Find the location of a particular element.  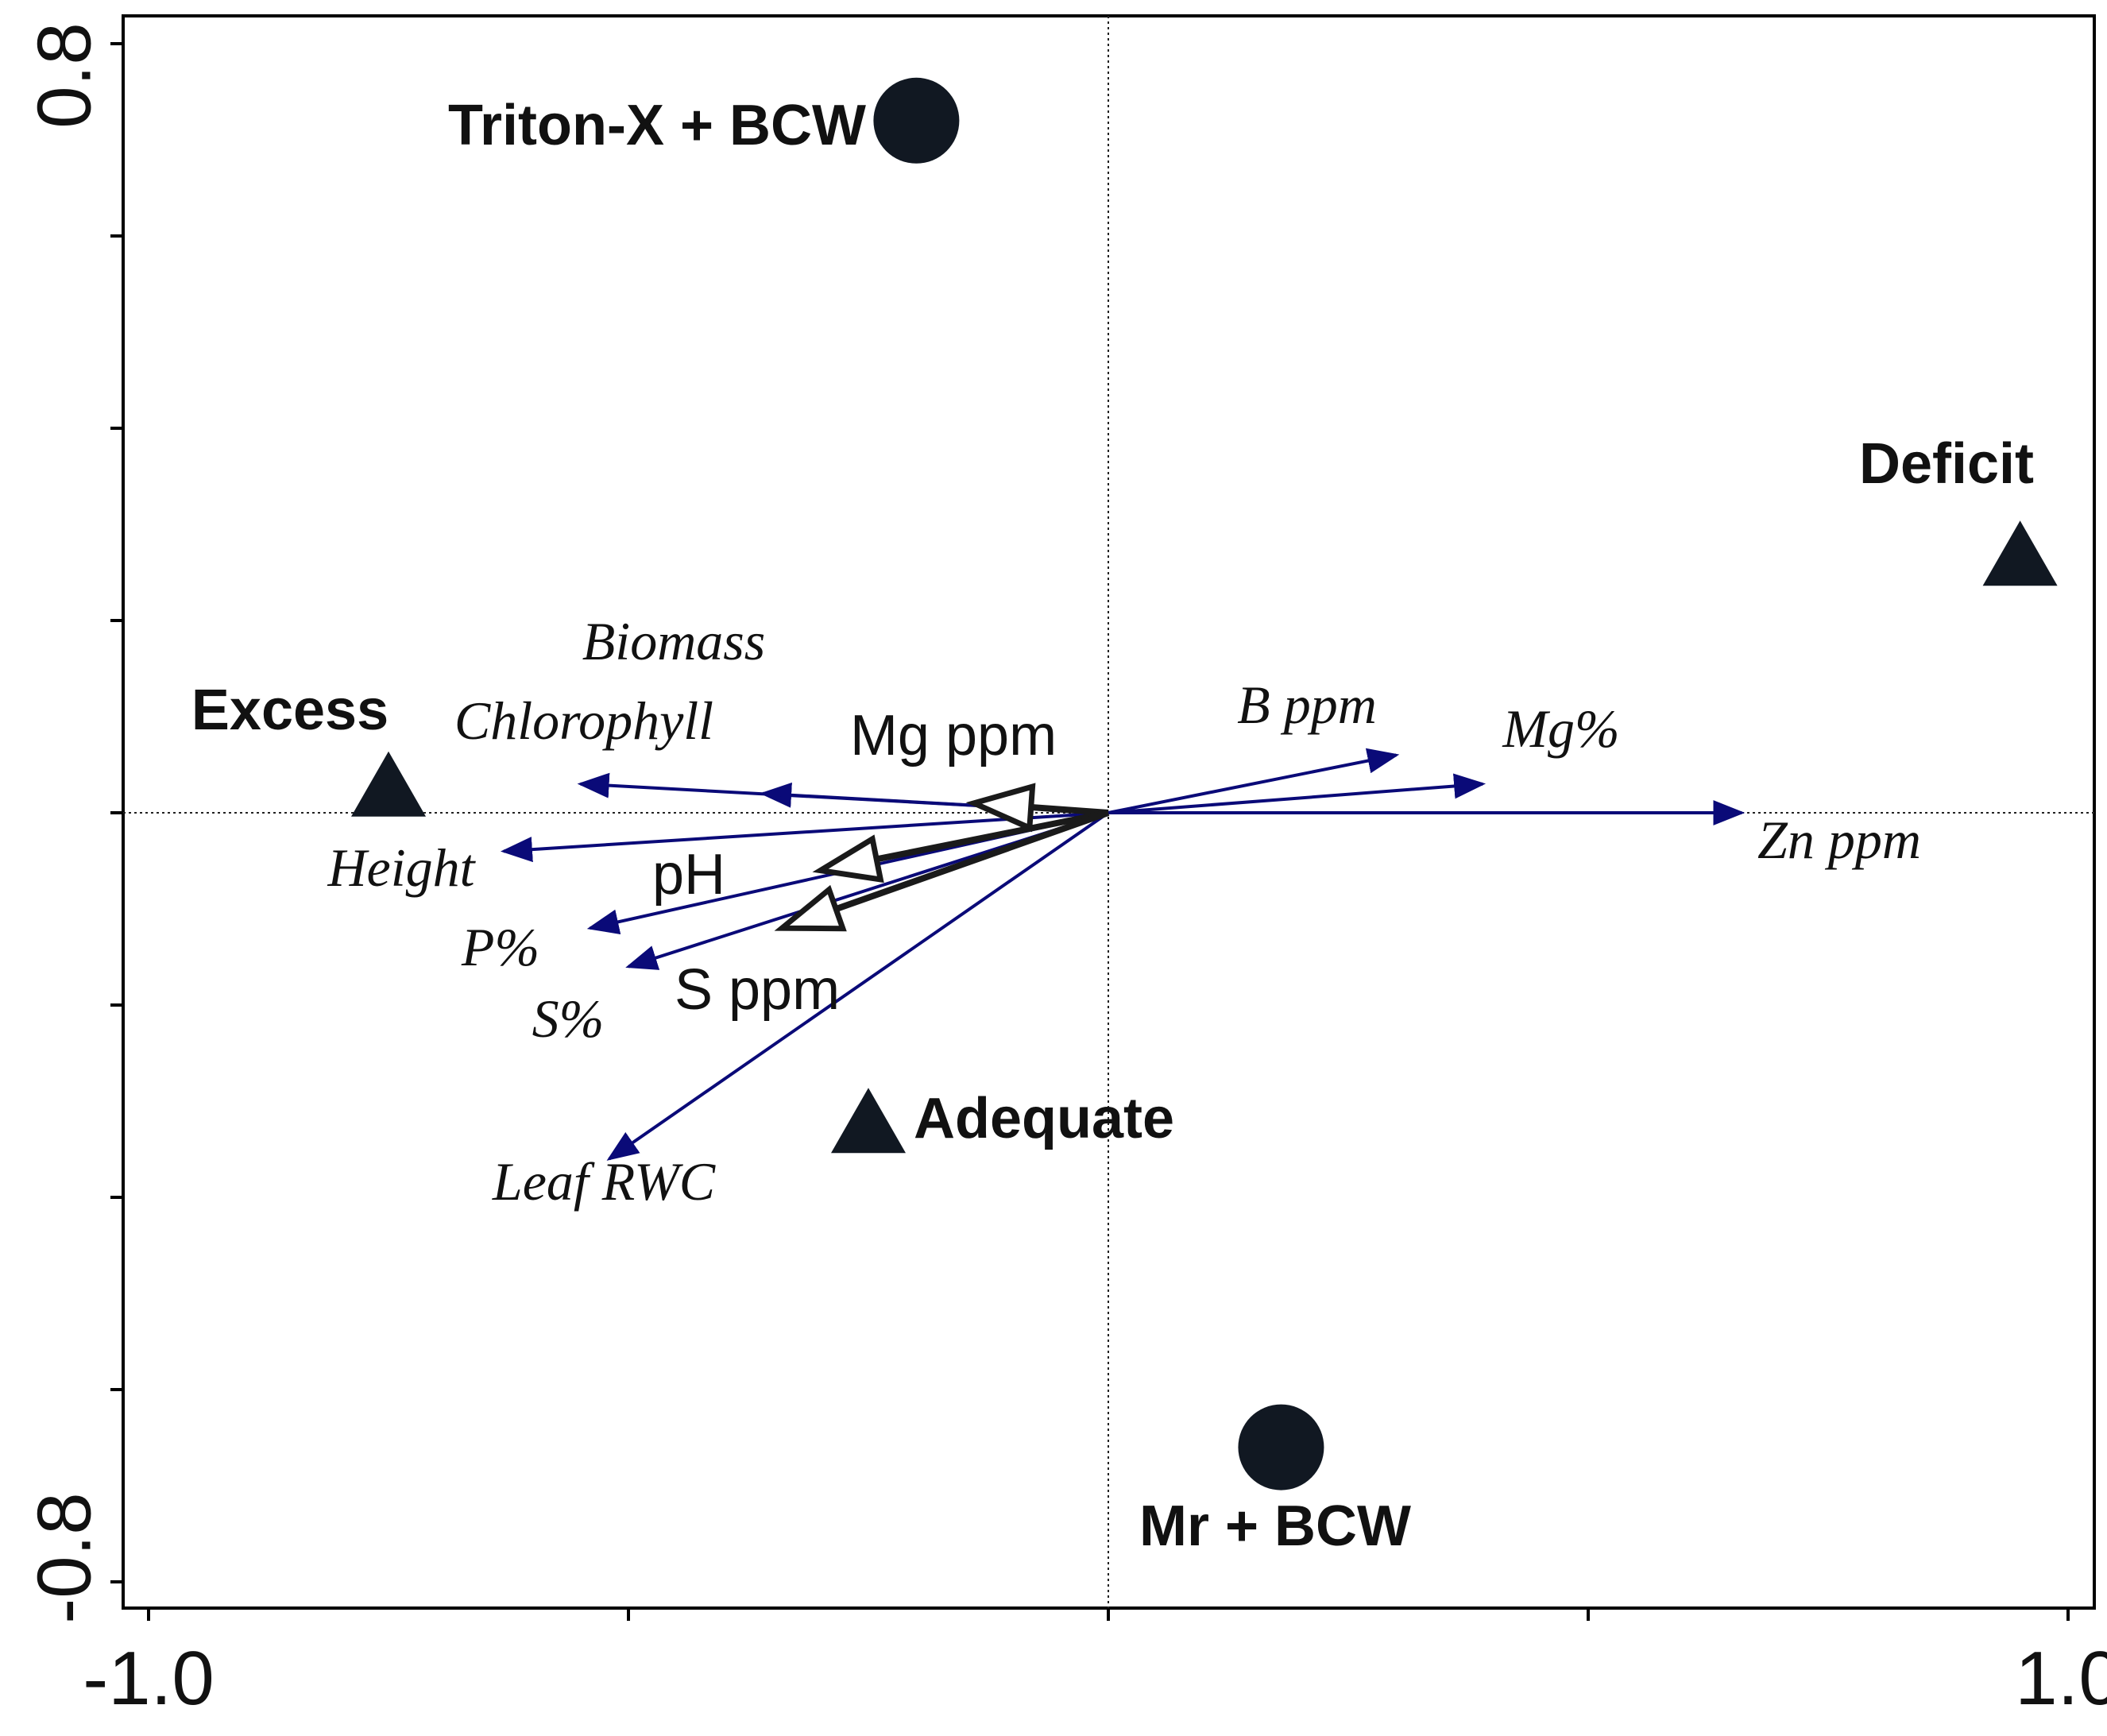

response-arrow-leaf-rwc is located at coordinates (858, 986).